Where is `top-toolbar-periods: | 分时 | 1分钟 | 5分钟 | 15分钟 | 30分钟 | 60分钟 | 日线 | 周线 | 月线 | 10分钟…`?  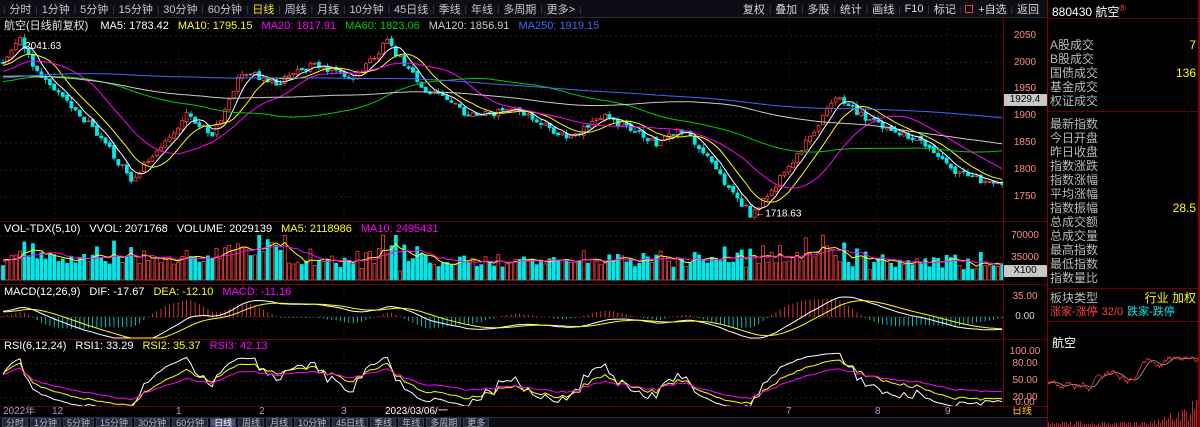
top-toolbar-periods: | 分时 | 1分钟 | 5分钟 | 15分钟 | 30分钟 | 60分钟 | 日线 | 周线 | 月线 | 10分钟… is located at coordinates (291, 9).